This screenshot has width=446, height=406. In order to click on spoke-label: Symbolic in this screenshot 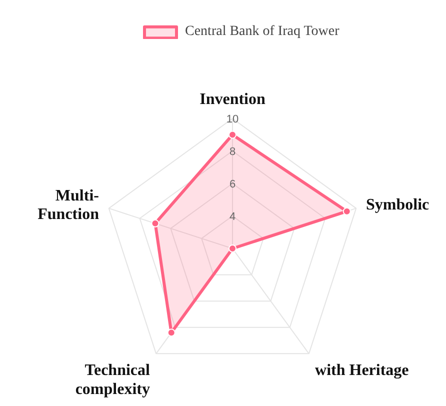, I will do `click(398, 205)`.